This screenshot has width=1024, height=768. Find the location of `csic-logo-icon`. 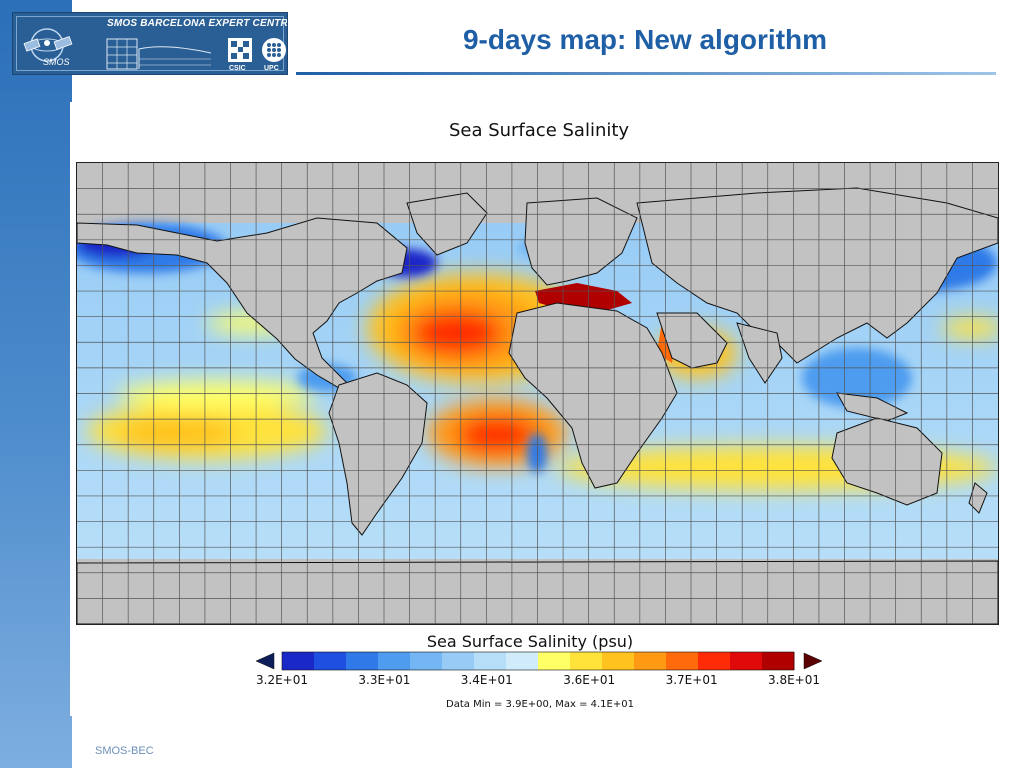

csic-logo-icon is located at coordinates (240, 50).